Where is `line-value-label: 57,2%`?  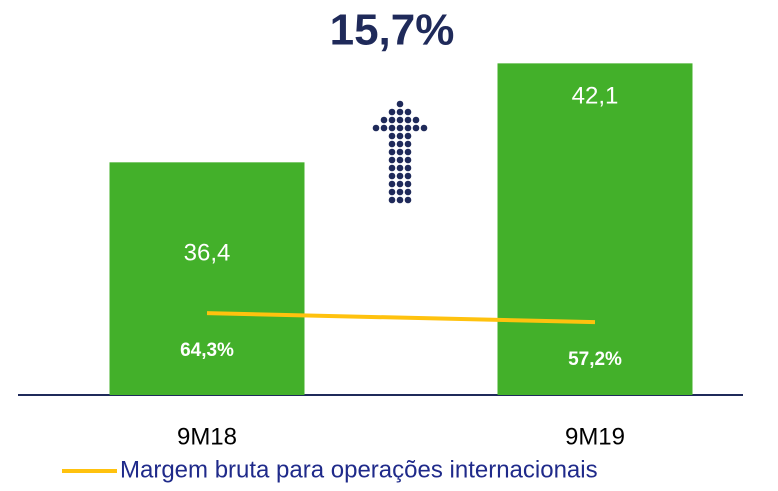
line-value-label: 57,2% is located at coordinates (595, 359).